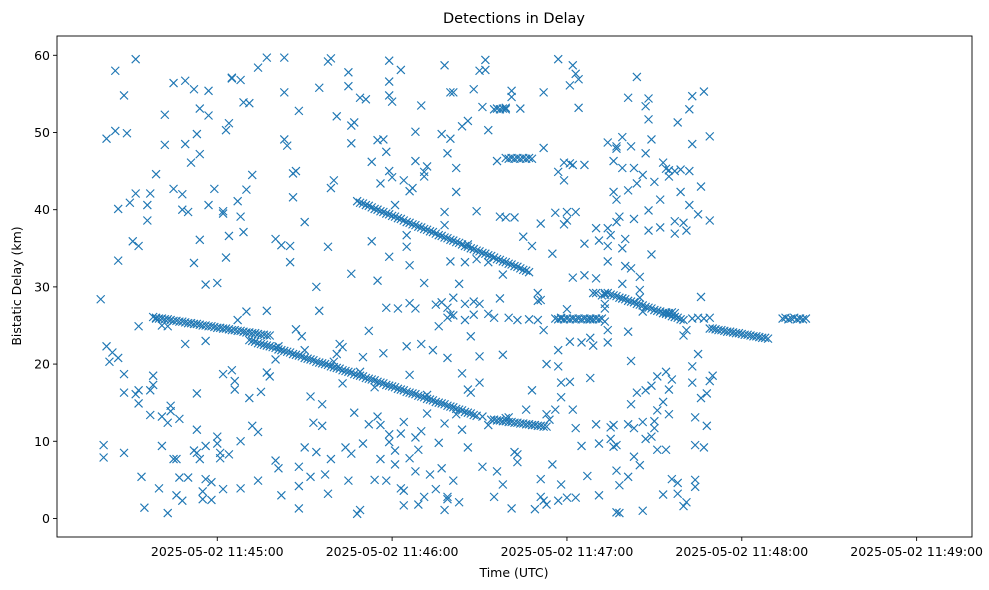 This screenshot has height=590, width=989. I want to click on y-tick-label: 10, so click(42, 441).